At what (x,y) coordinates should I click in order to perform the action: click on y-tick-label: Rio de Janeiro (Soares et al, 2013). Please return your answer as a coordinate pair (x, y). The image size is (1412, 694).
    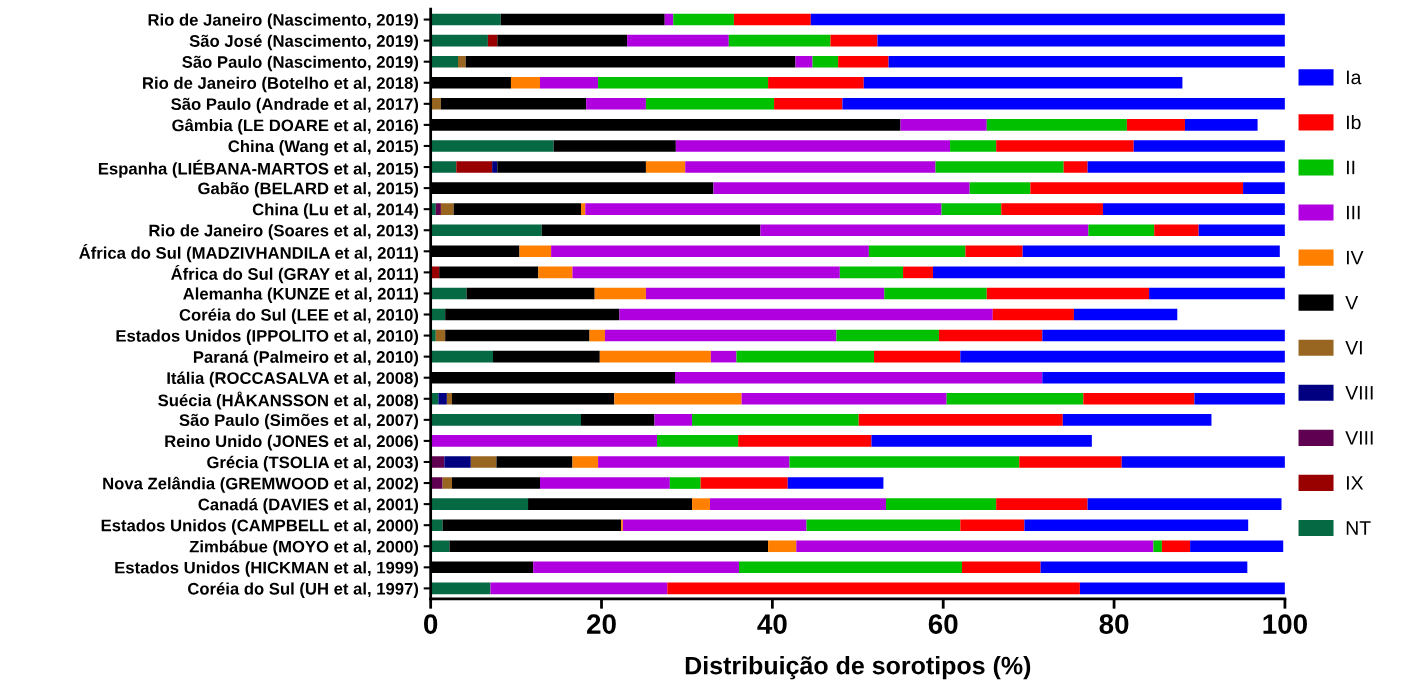
    Looking at the image, I should click on (284, 232).